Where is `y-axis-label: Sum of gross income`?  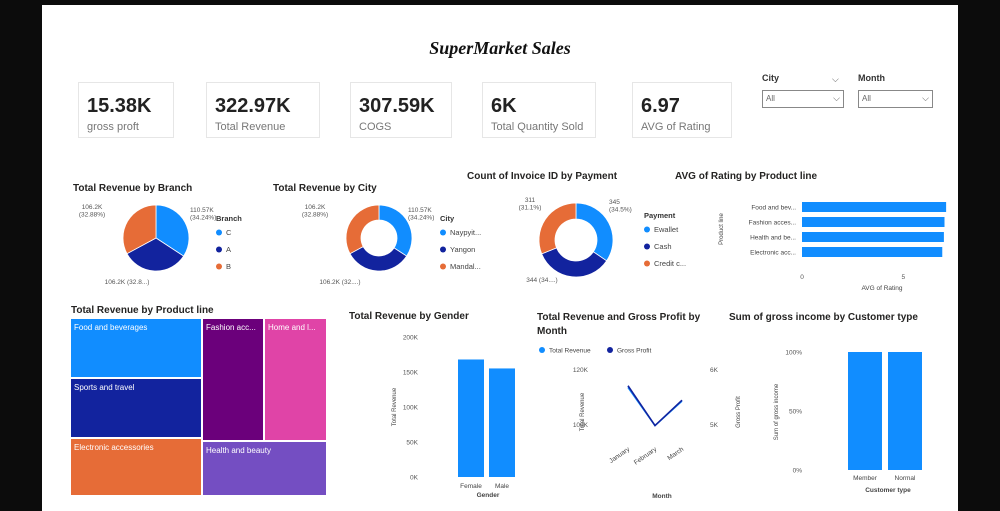
y-axis-label: Sum of gross income is located at coordinates (777, 411).